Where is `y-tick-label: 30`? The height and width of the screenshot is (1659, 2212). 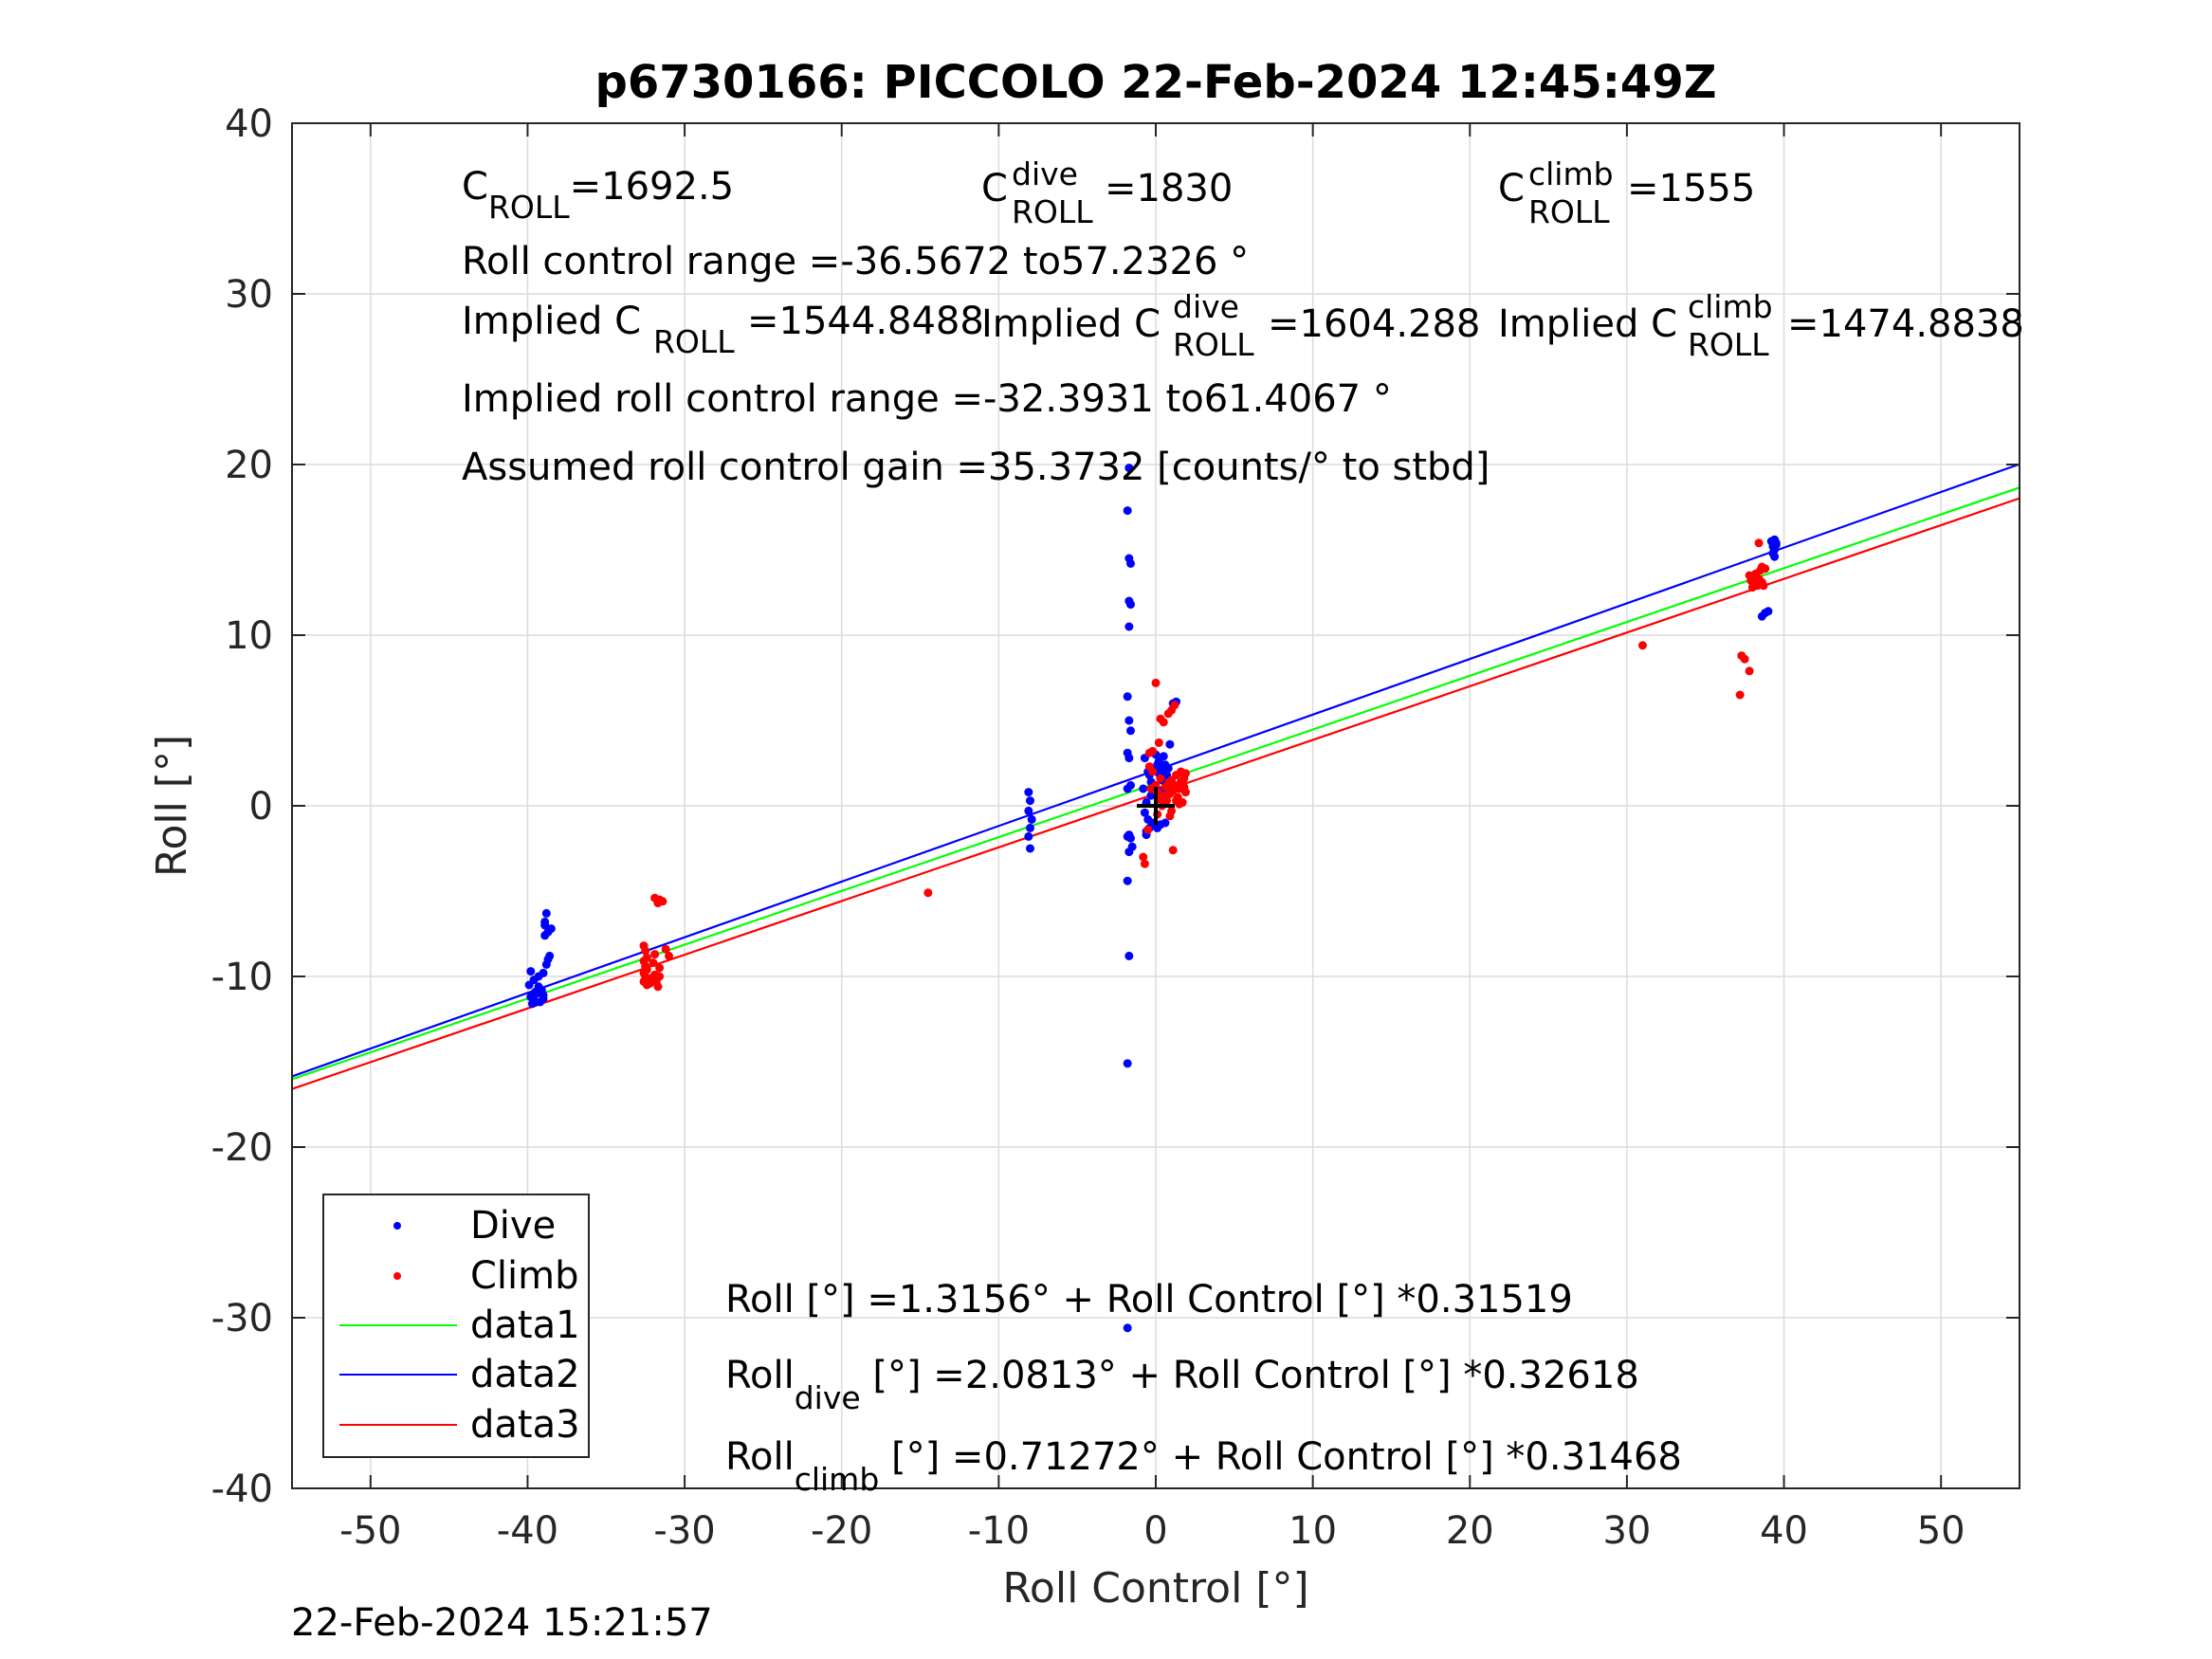 y-tick-label: 30 is located at coordinates (249, 295).